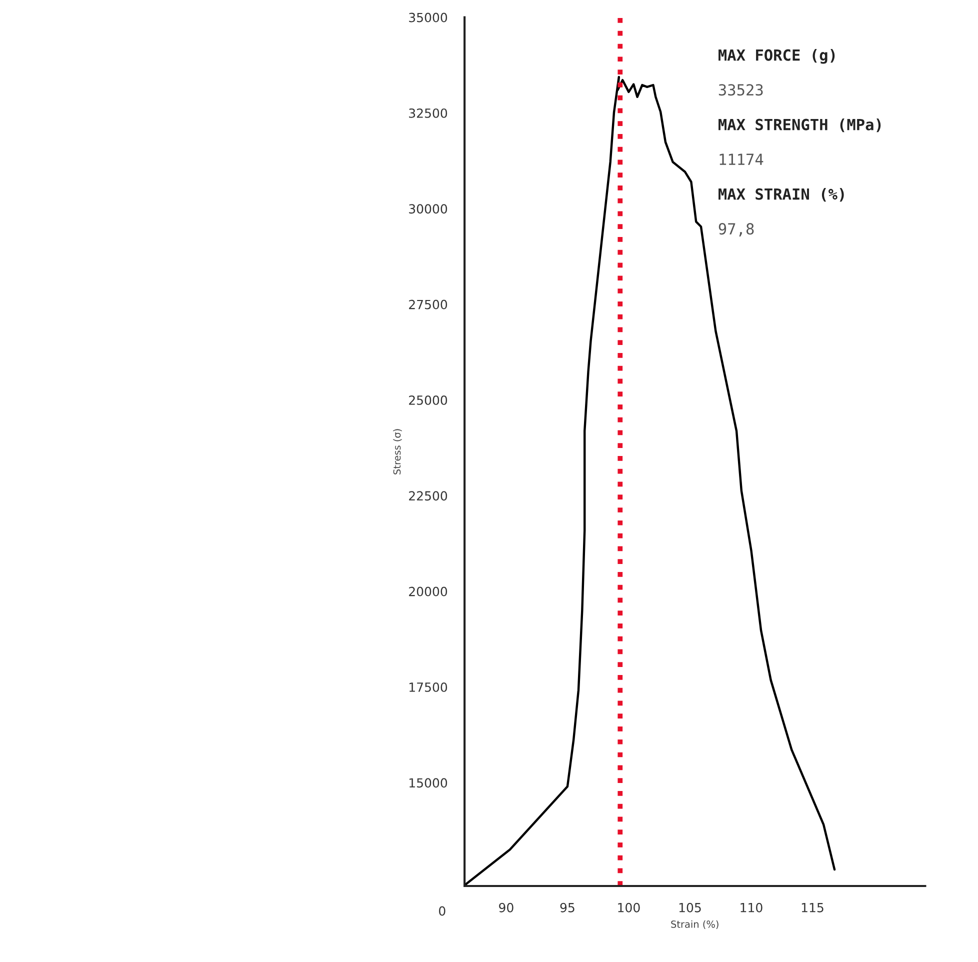 This screenshot has height=962, width=978. Describe the element at coordinates (428, 496) in the screenshot. I see `y-tick-label: 22500` at that location.